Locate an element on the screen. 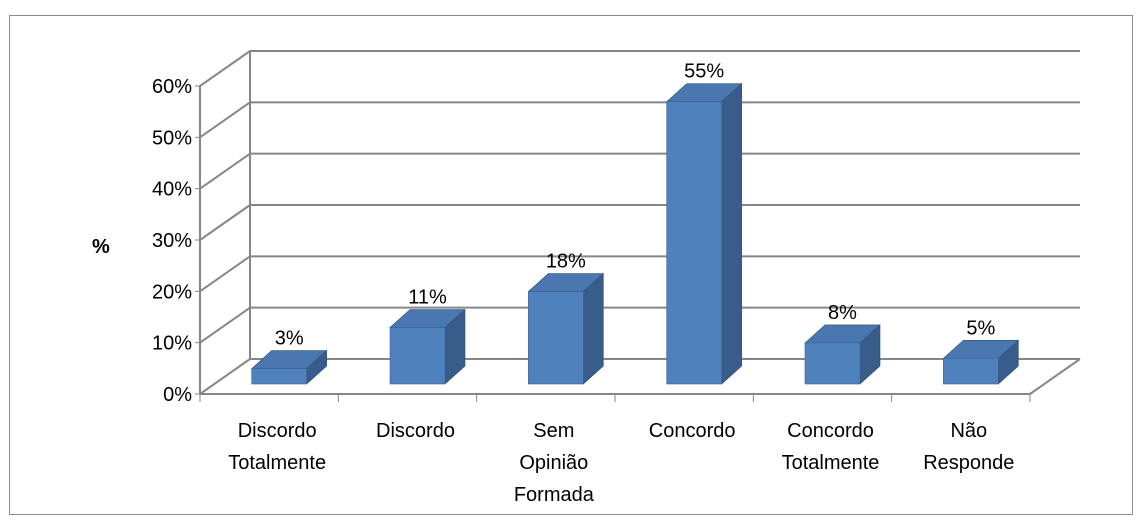 The width and height of the screenshot is (1139, 521). y-tick-label: 50% is located at coordinates (172, 138).